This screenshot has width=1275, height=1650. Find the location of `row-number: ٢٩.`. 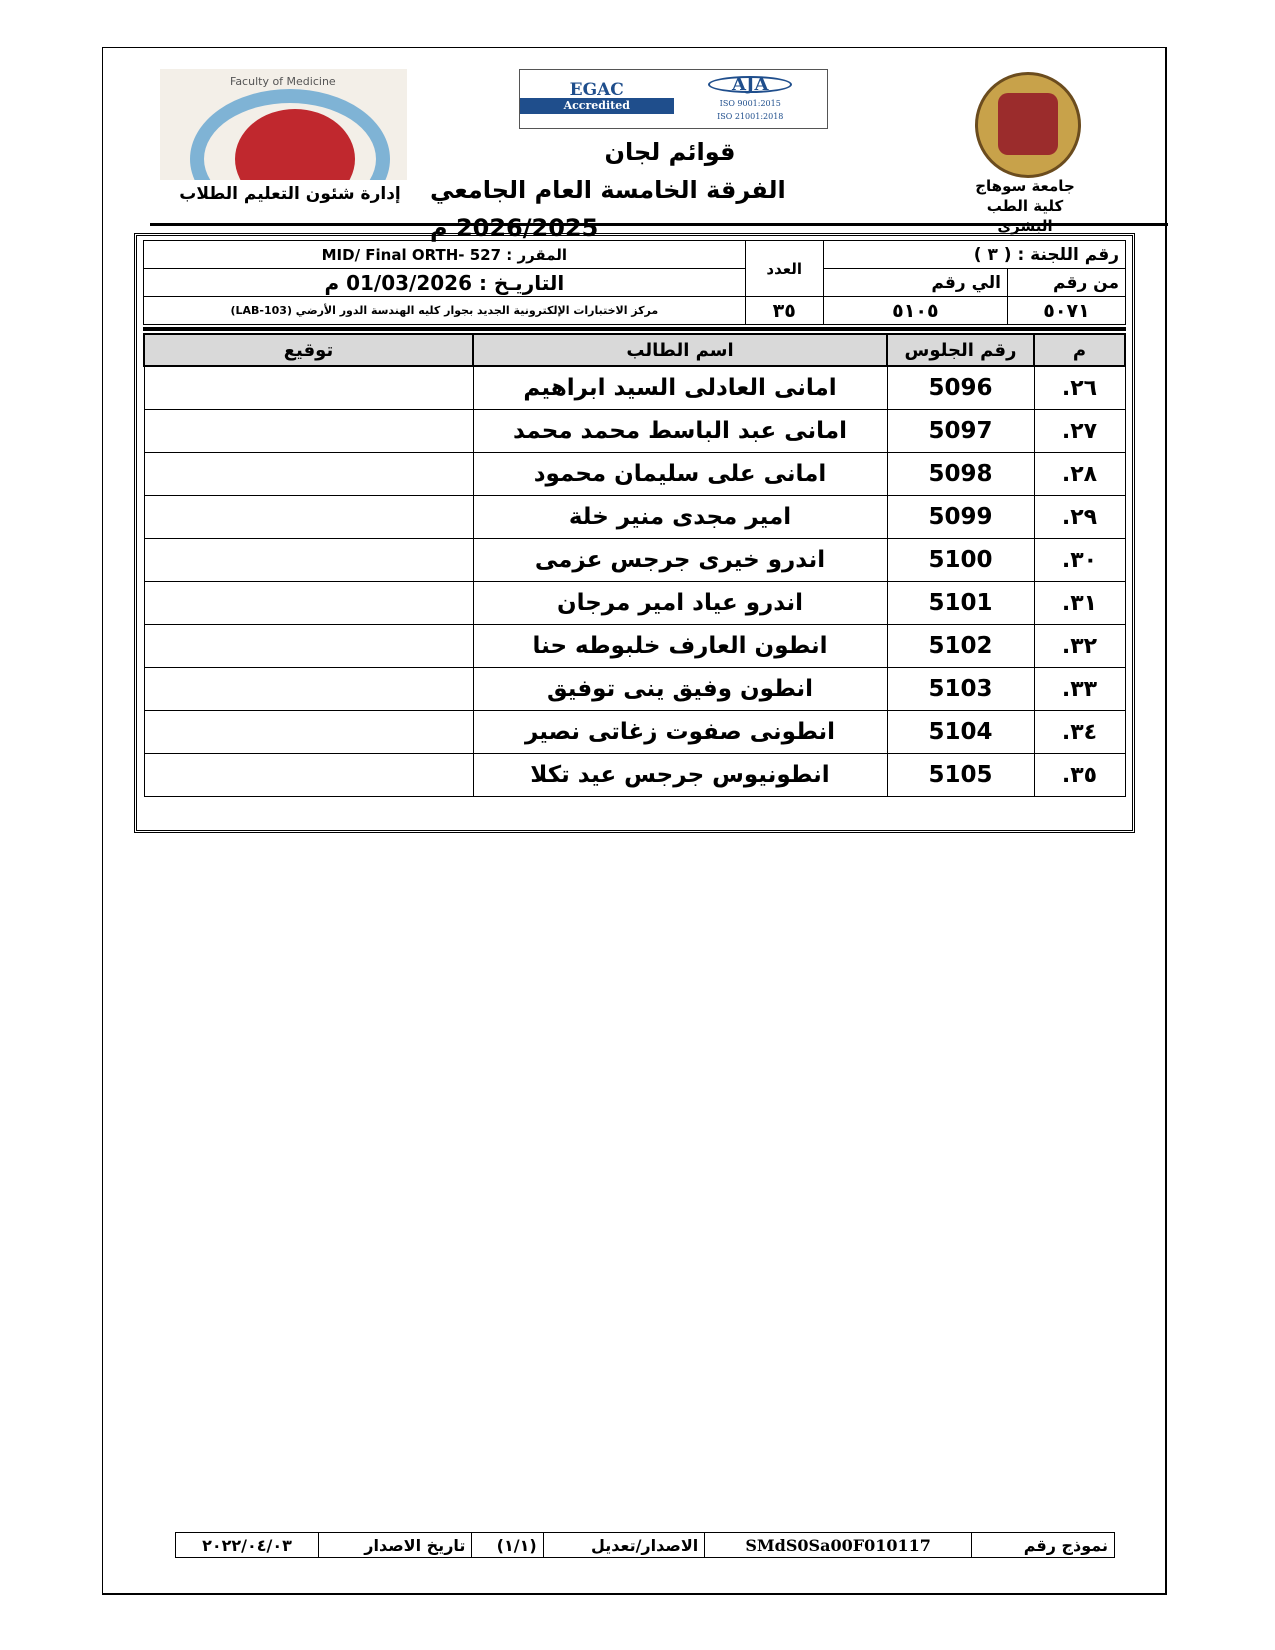

row-number: ٢٩. is located at coordinates (1079, 517).